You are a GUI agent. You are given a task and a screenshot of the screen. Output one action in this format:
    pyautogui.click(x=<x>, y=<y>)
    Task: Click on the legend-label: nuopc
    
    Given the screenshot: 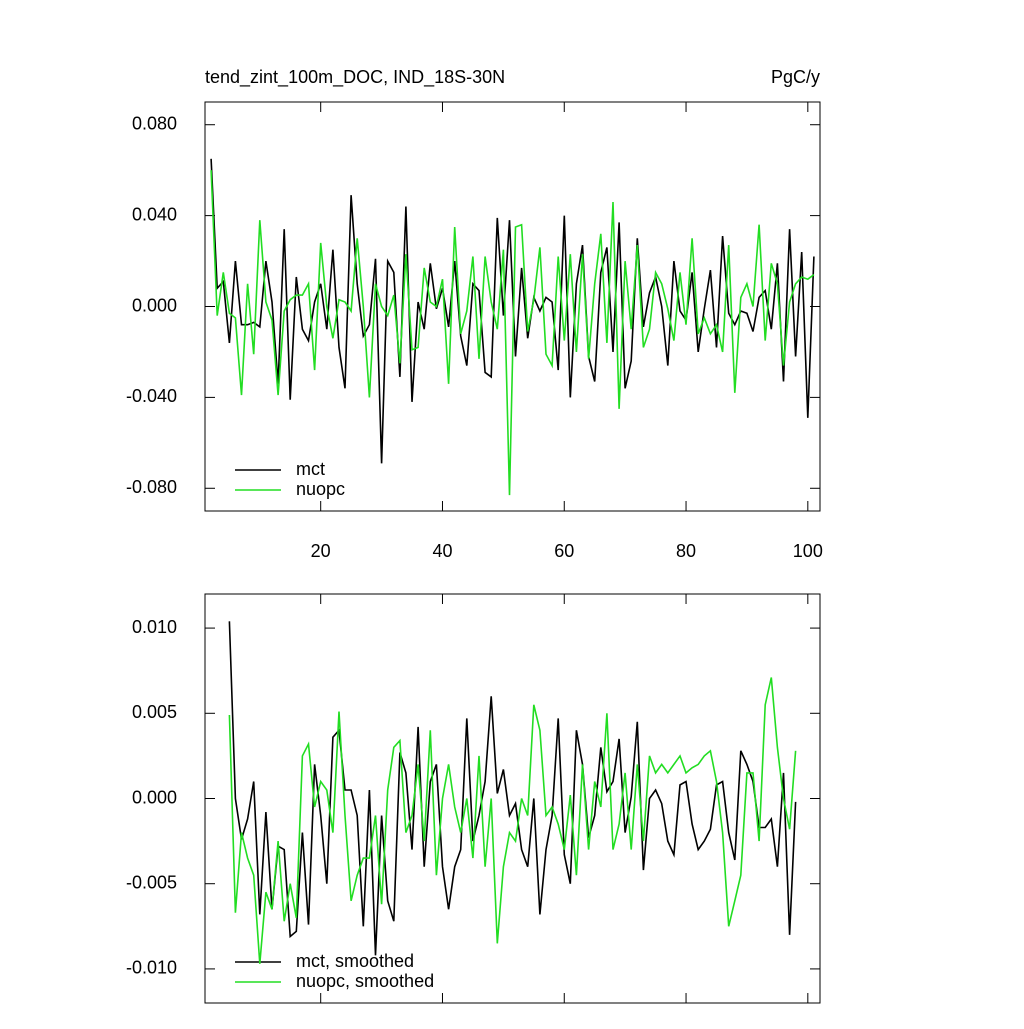 What is the action you would take?
    pyautogui.click(x=320, y=489)
    